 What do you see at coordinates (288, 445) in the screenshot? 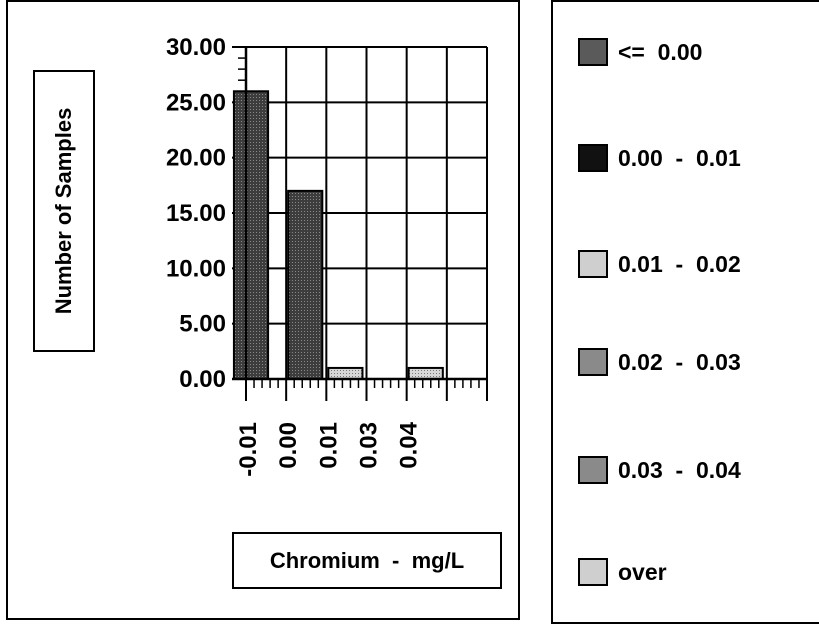
I see `x-tick-label: 0.00` at bounding box center [288, 445].